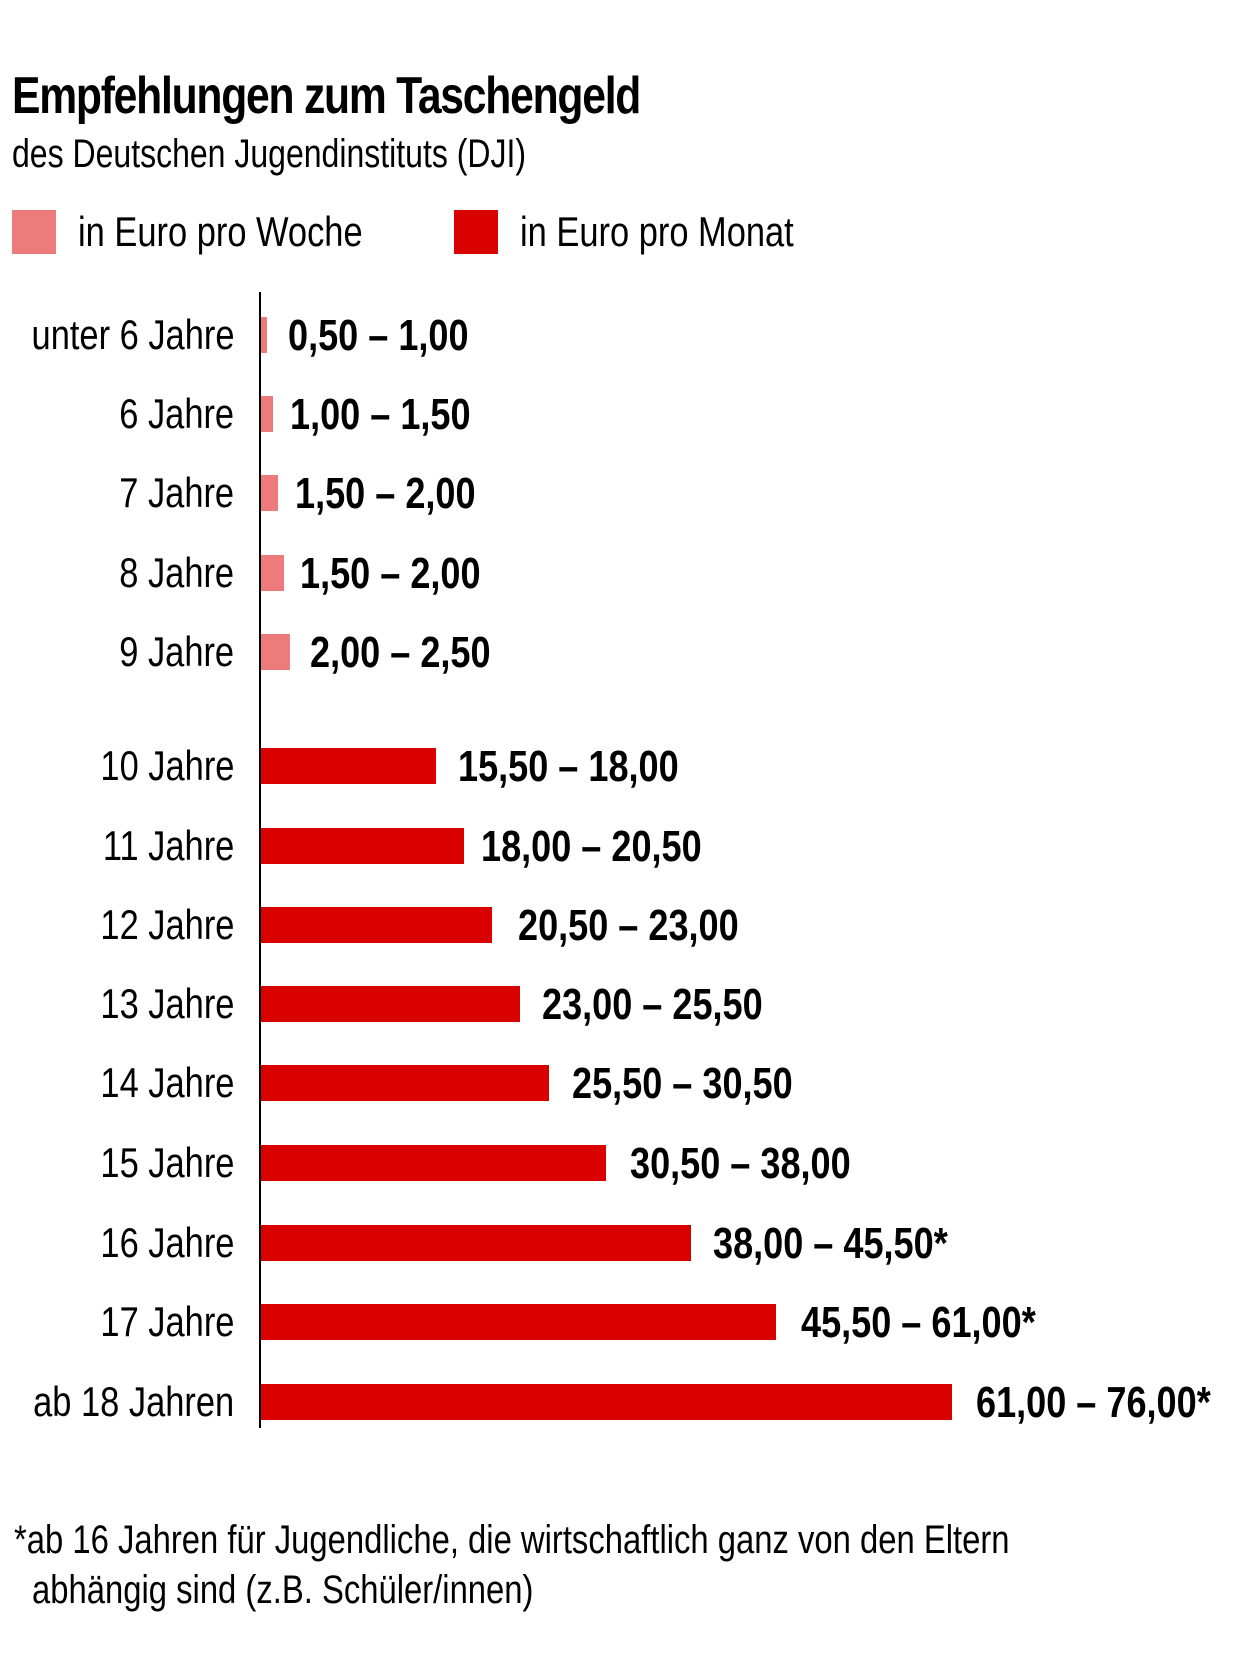 This screenshot has height=1667, width=1250. I want to click on legend-item-month: in Euro pro Monat, so click(654, 232).